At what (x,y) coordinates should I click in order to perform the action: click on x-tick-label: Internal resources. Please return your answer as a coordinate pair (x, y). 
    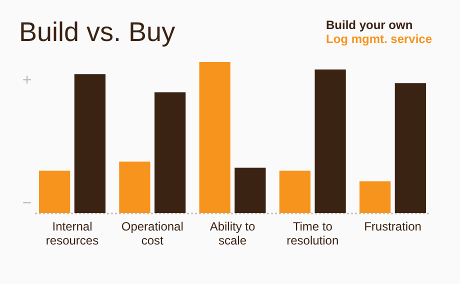
    Looking at the image, I should click on (72, 234).